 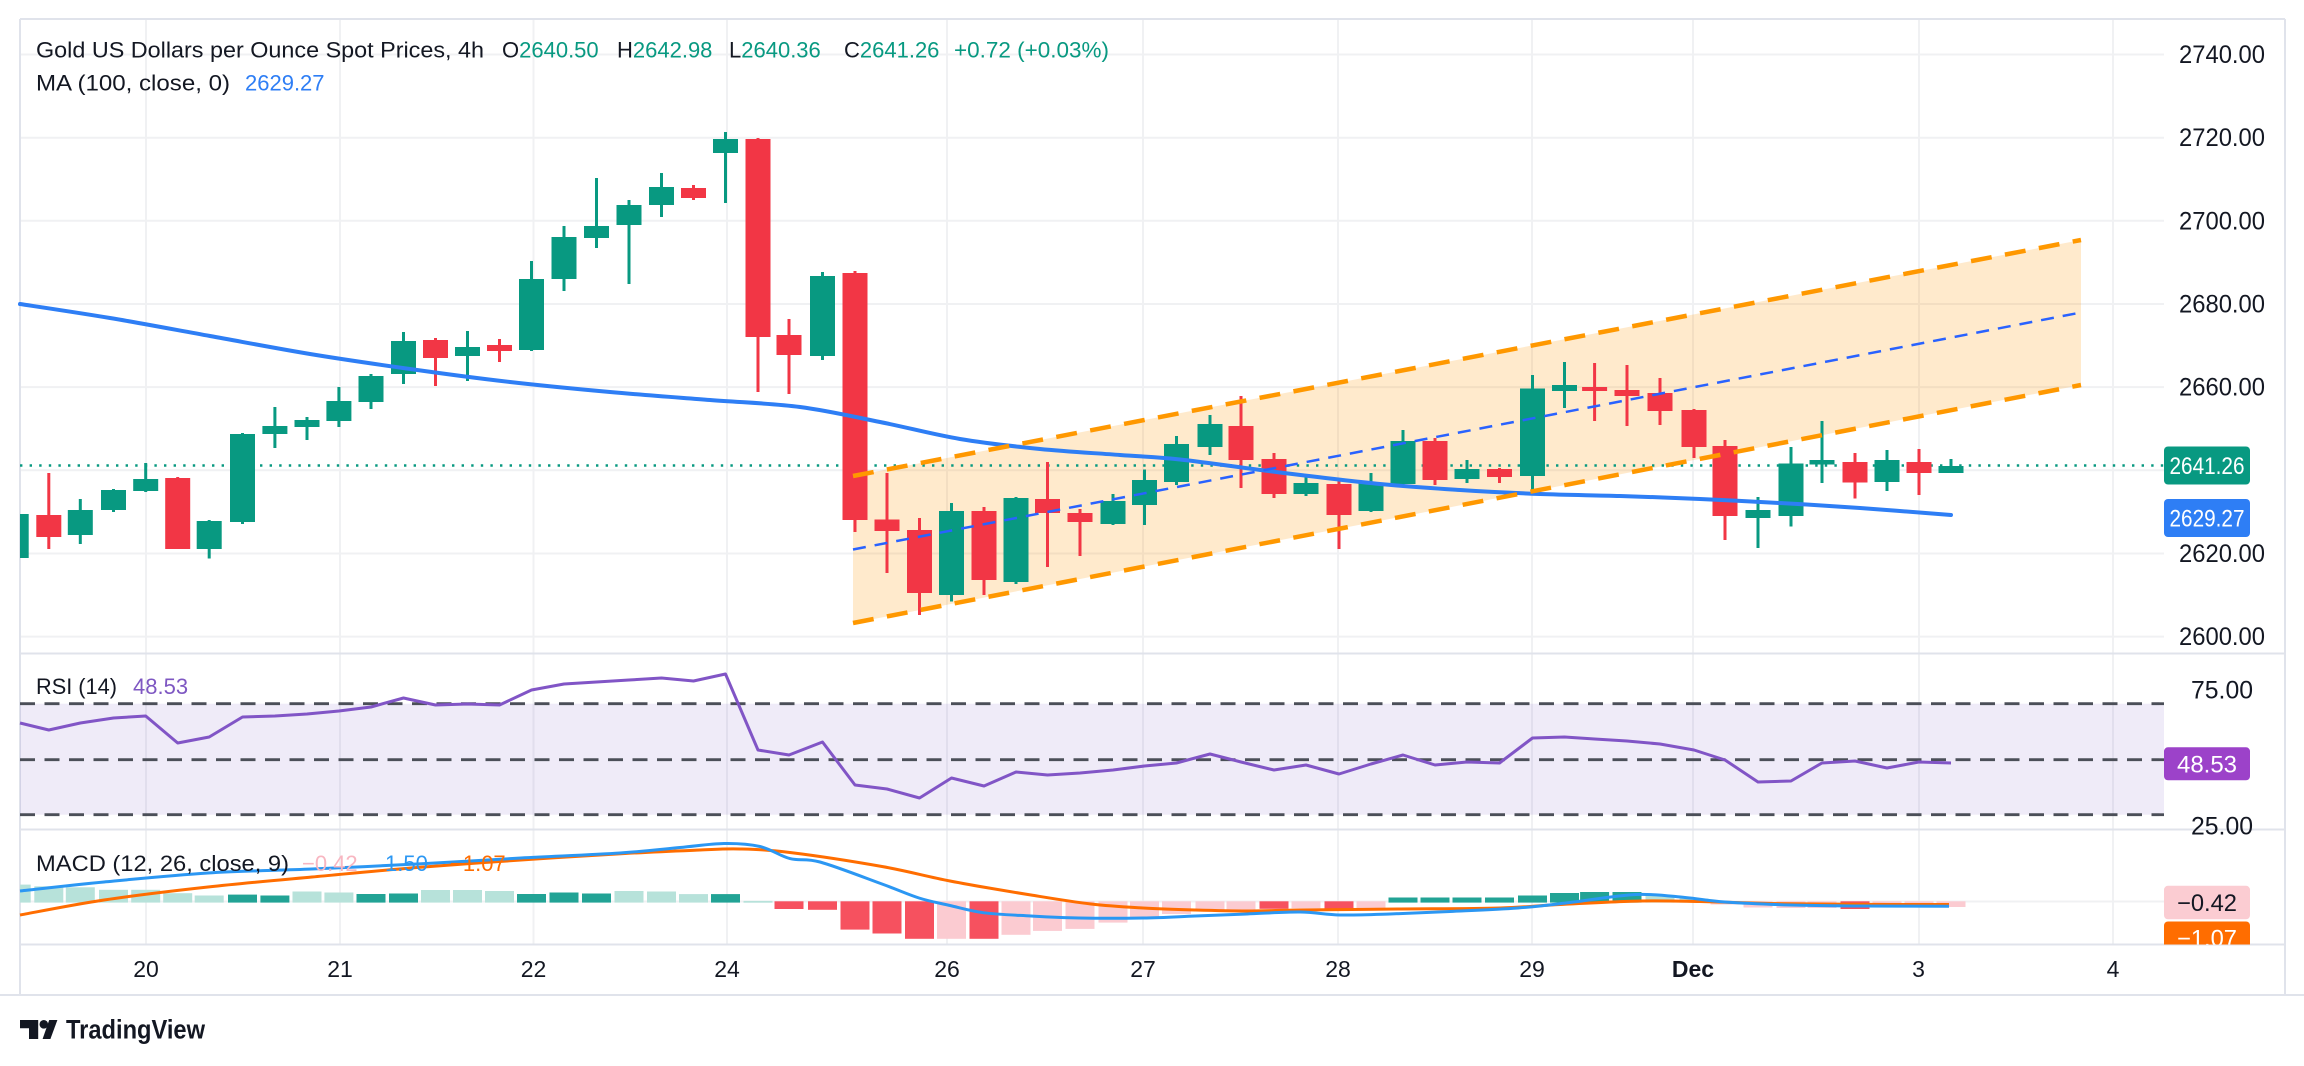 What do you see at coordinates (136, 1030) in the screenshot?
I see `svg-text: TradingView` at bounding box center [136, 1030].